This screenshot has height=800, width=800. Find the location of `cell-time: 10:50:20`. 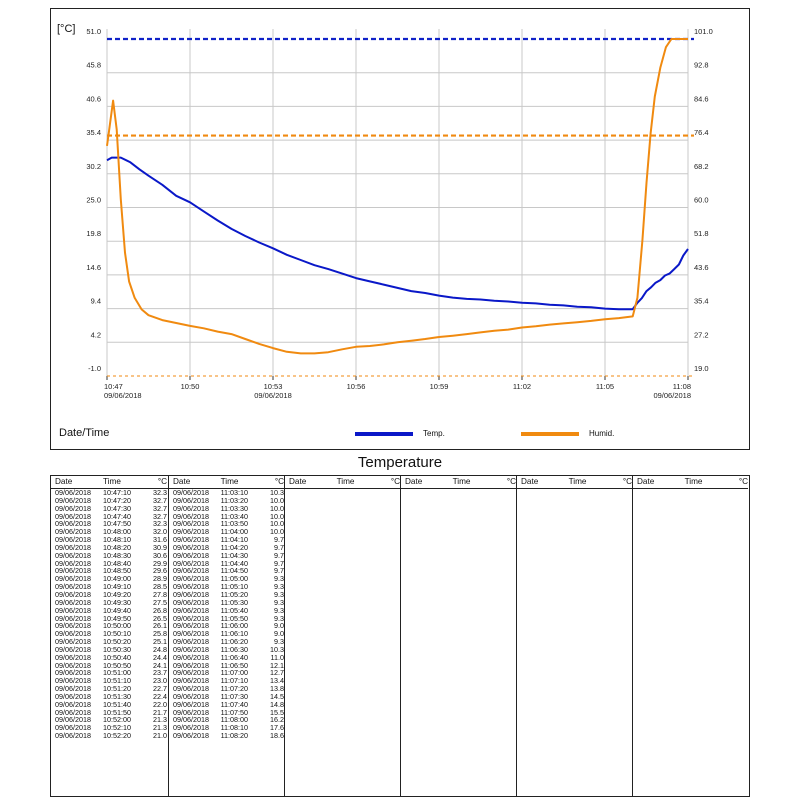

cell-time: 10:50:20 is located at coordinates (117, 642).